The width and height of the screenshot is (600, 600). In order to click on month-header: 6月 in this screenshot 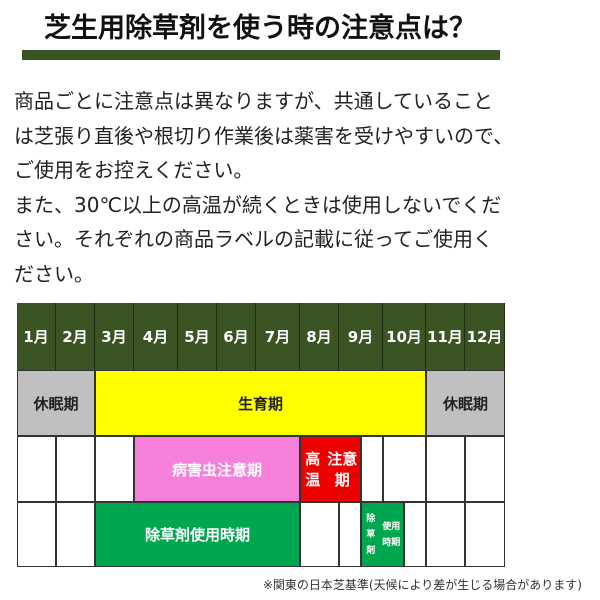, I will do `click(236, 336)`.